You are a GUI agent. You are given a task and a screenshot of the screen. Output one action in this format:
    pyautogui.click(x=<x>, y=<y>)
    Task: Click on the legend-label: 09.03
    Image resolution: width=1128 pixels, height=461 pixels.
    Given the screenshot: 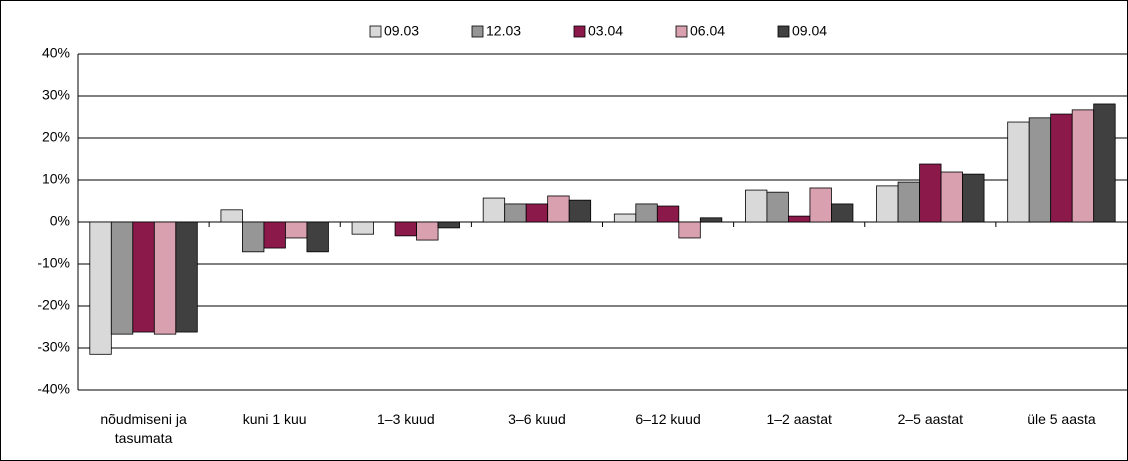 What is the action you would take?
    pyautogui.click(x=401, y=31)
    